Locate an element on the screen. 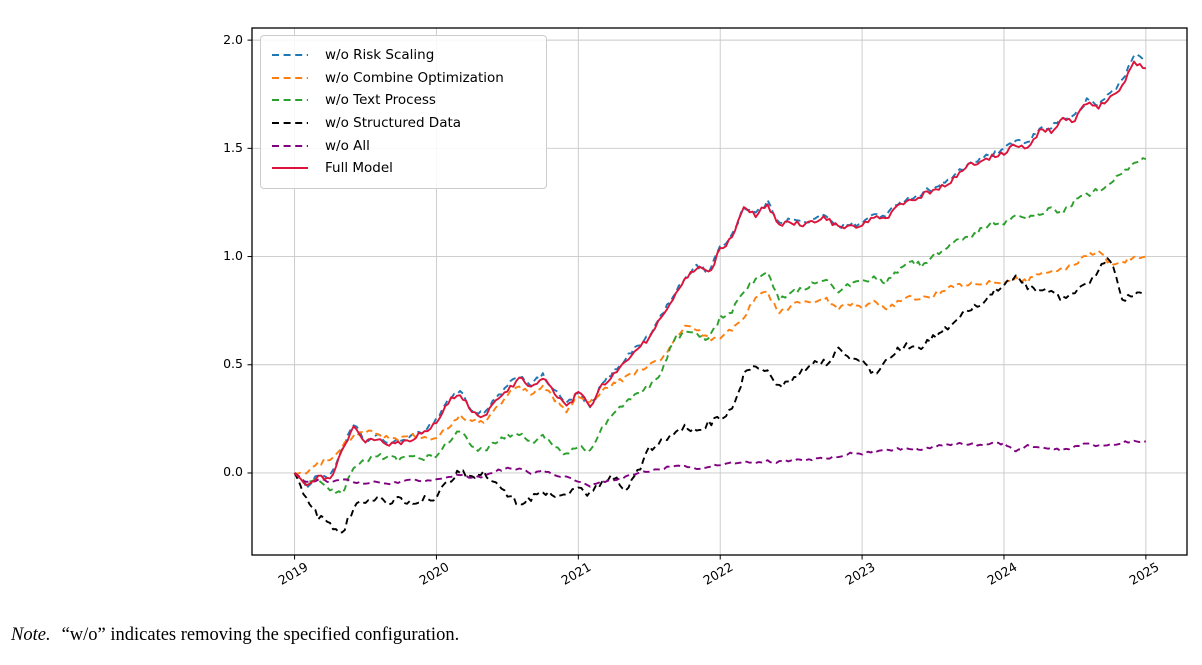 This screenshot has height=665, width=1202. legend-label: w/o All is located at coordinates (347, 145).